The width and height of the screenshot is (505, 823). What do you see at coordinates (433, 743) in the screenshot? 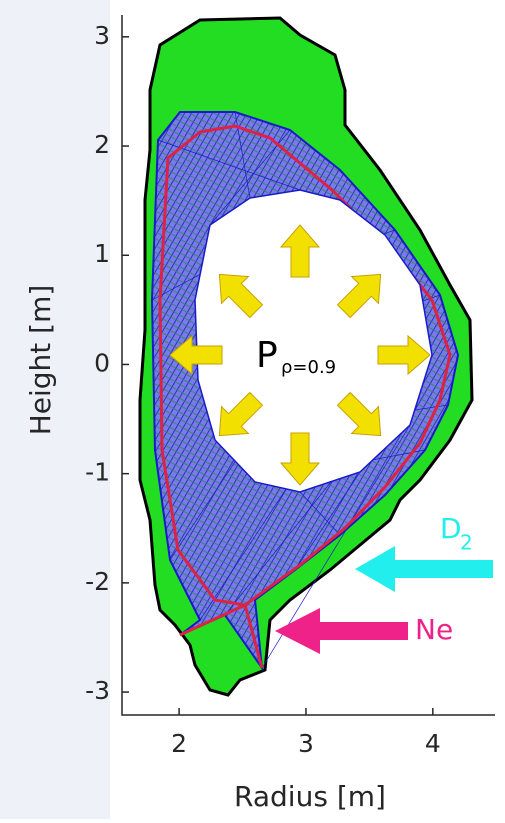
I see `x-tick-label: 4` at bounding box center [433, 743].